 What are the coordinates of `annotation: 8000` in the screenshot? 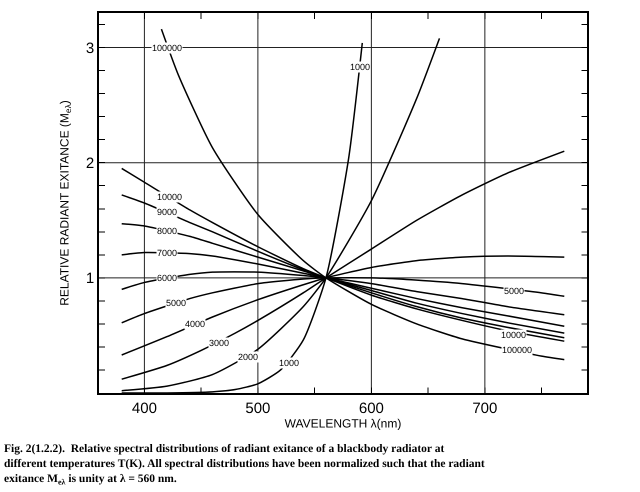 It's located at (167, 231).